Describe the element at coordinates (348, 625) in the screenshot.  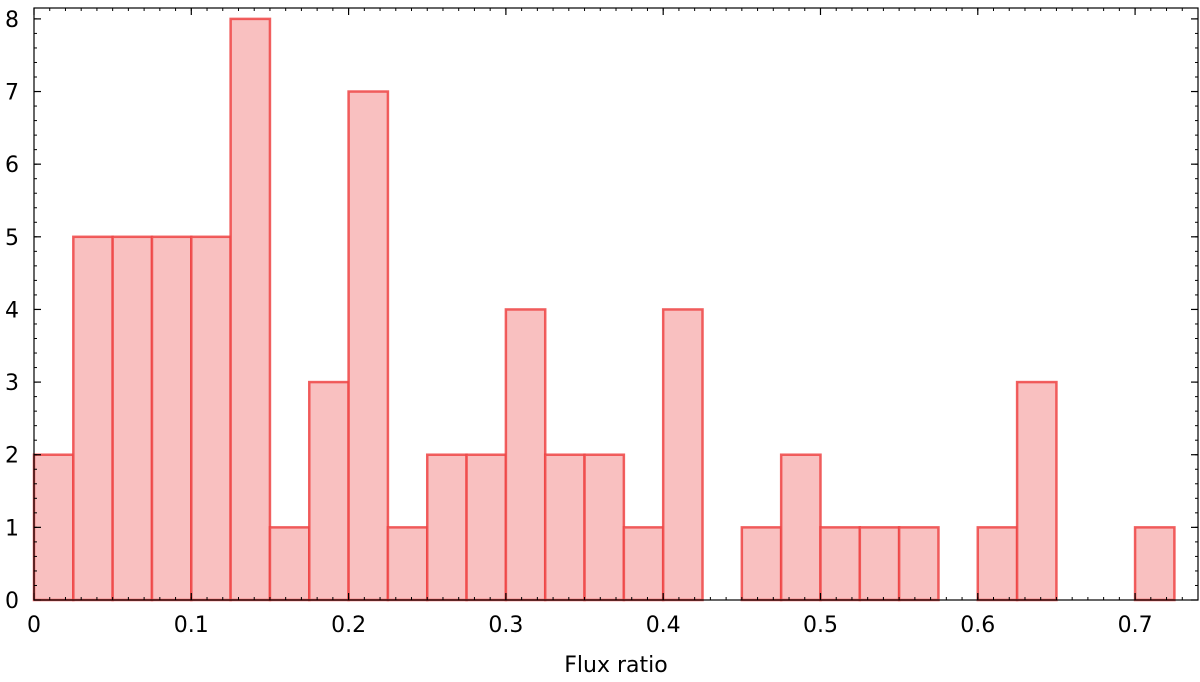
I see `x-tick-label: 0.2` at that location.